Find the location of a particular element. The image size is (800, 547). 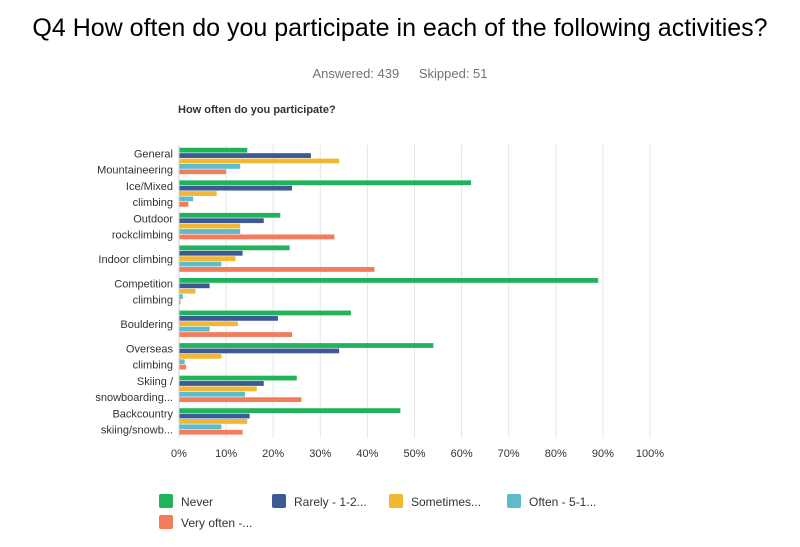

category-label: Competition is located at coordinates (143, 285).